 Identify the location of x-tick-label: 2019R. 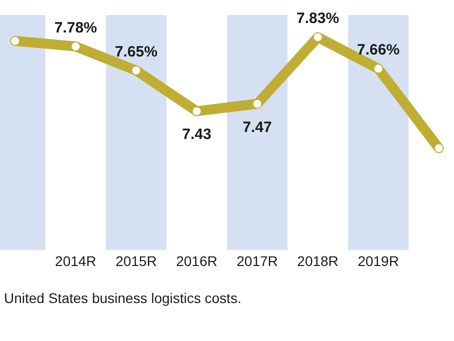
(378, 260).